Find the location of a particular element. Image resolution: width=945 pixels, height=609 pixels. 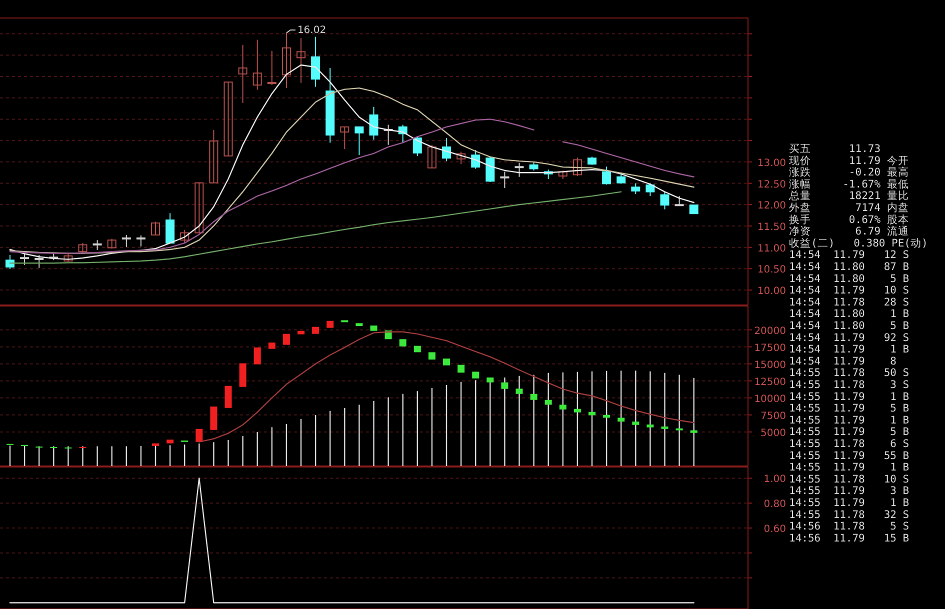

annotation: 16.02 is located at coordinates (311, 30).